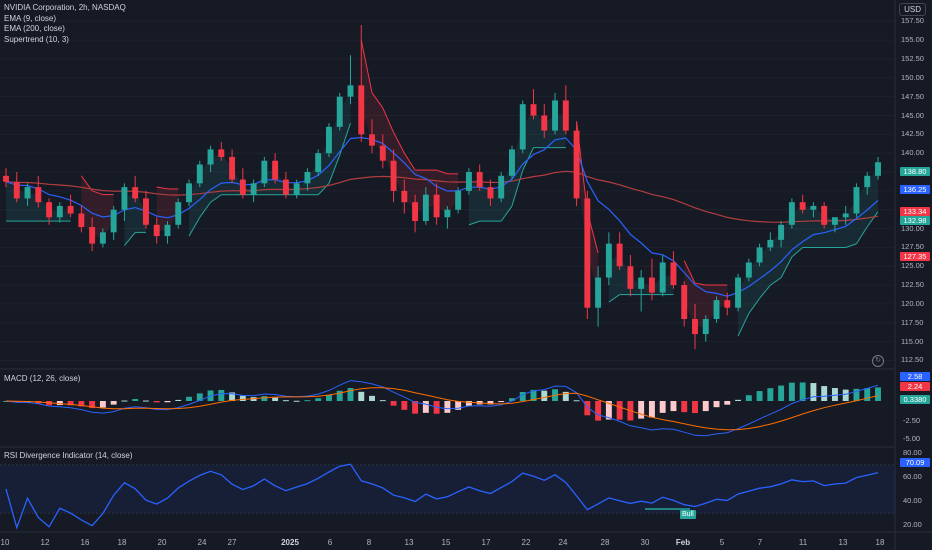 The width and height of the screenshot is (932, 550). Describe the element at coordinates (645, 542) in the screenshot. I see `time-axis-label: 30` at that location.